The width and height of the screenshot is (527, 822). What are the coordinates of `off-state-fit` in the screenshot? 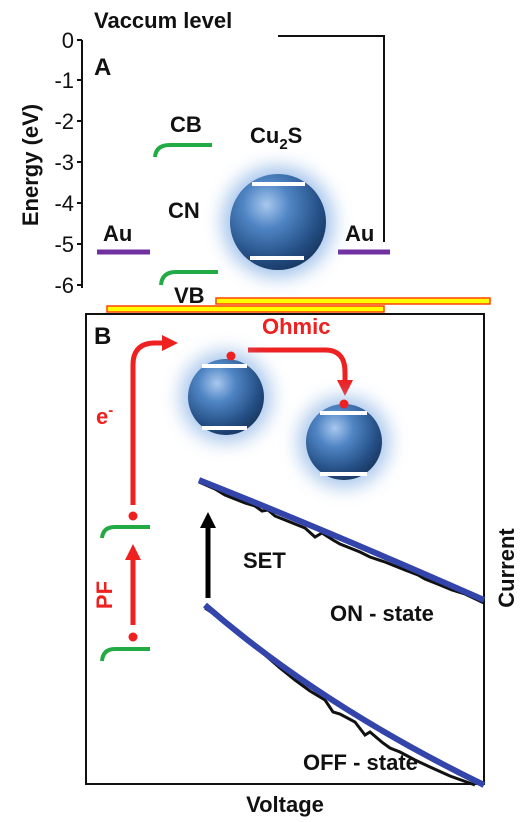 It's located at (344, 695).